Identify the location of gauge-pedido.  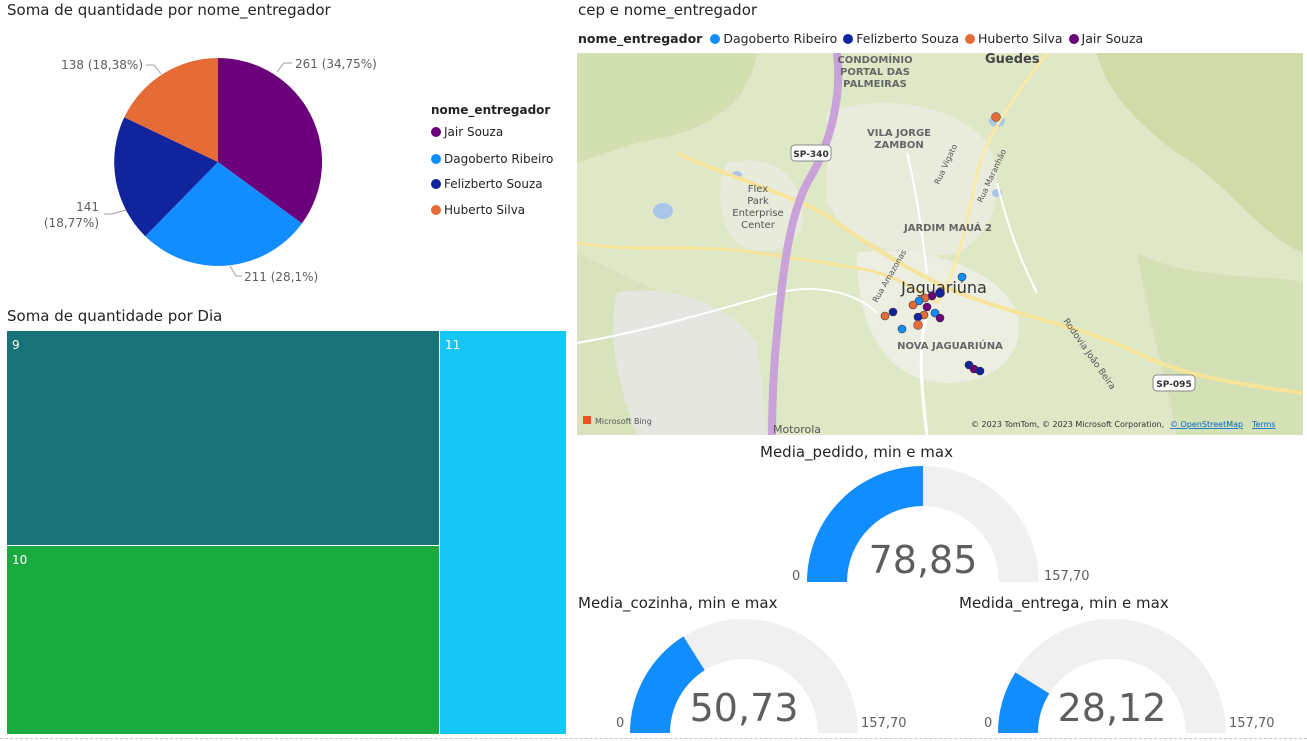
(923, 522).